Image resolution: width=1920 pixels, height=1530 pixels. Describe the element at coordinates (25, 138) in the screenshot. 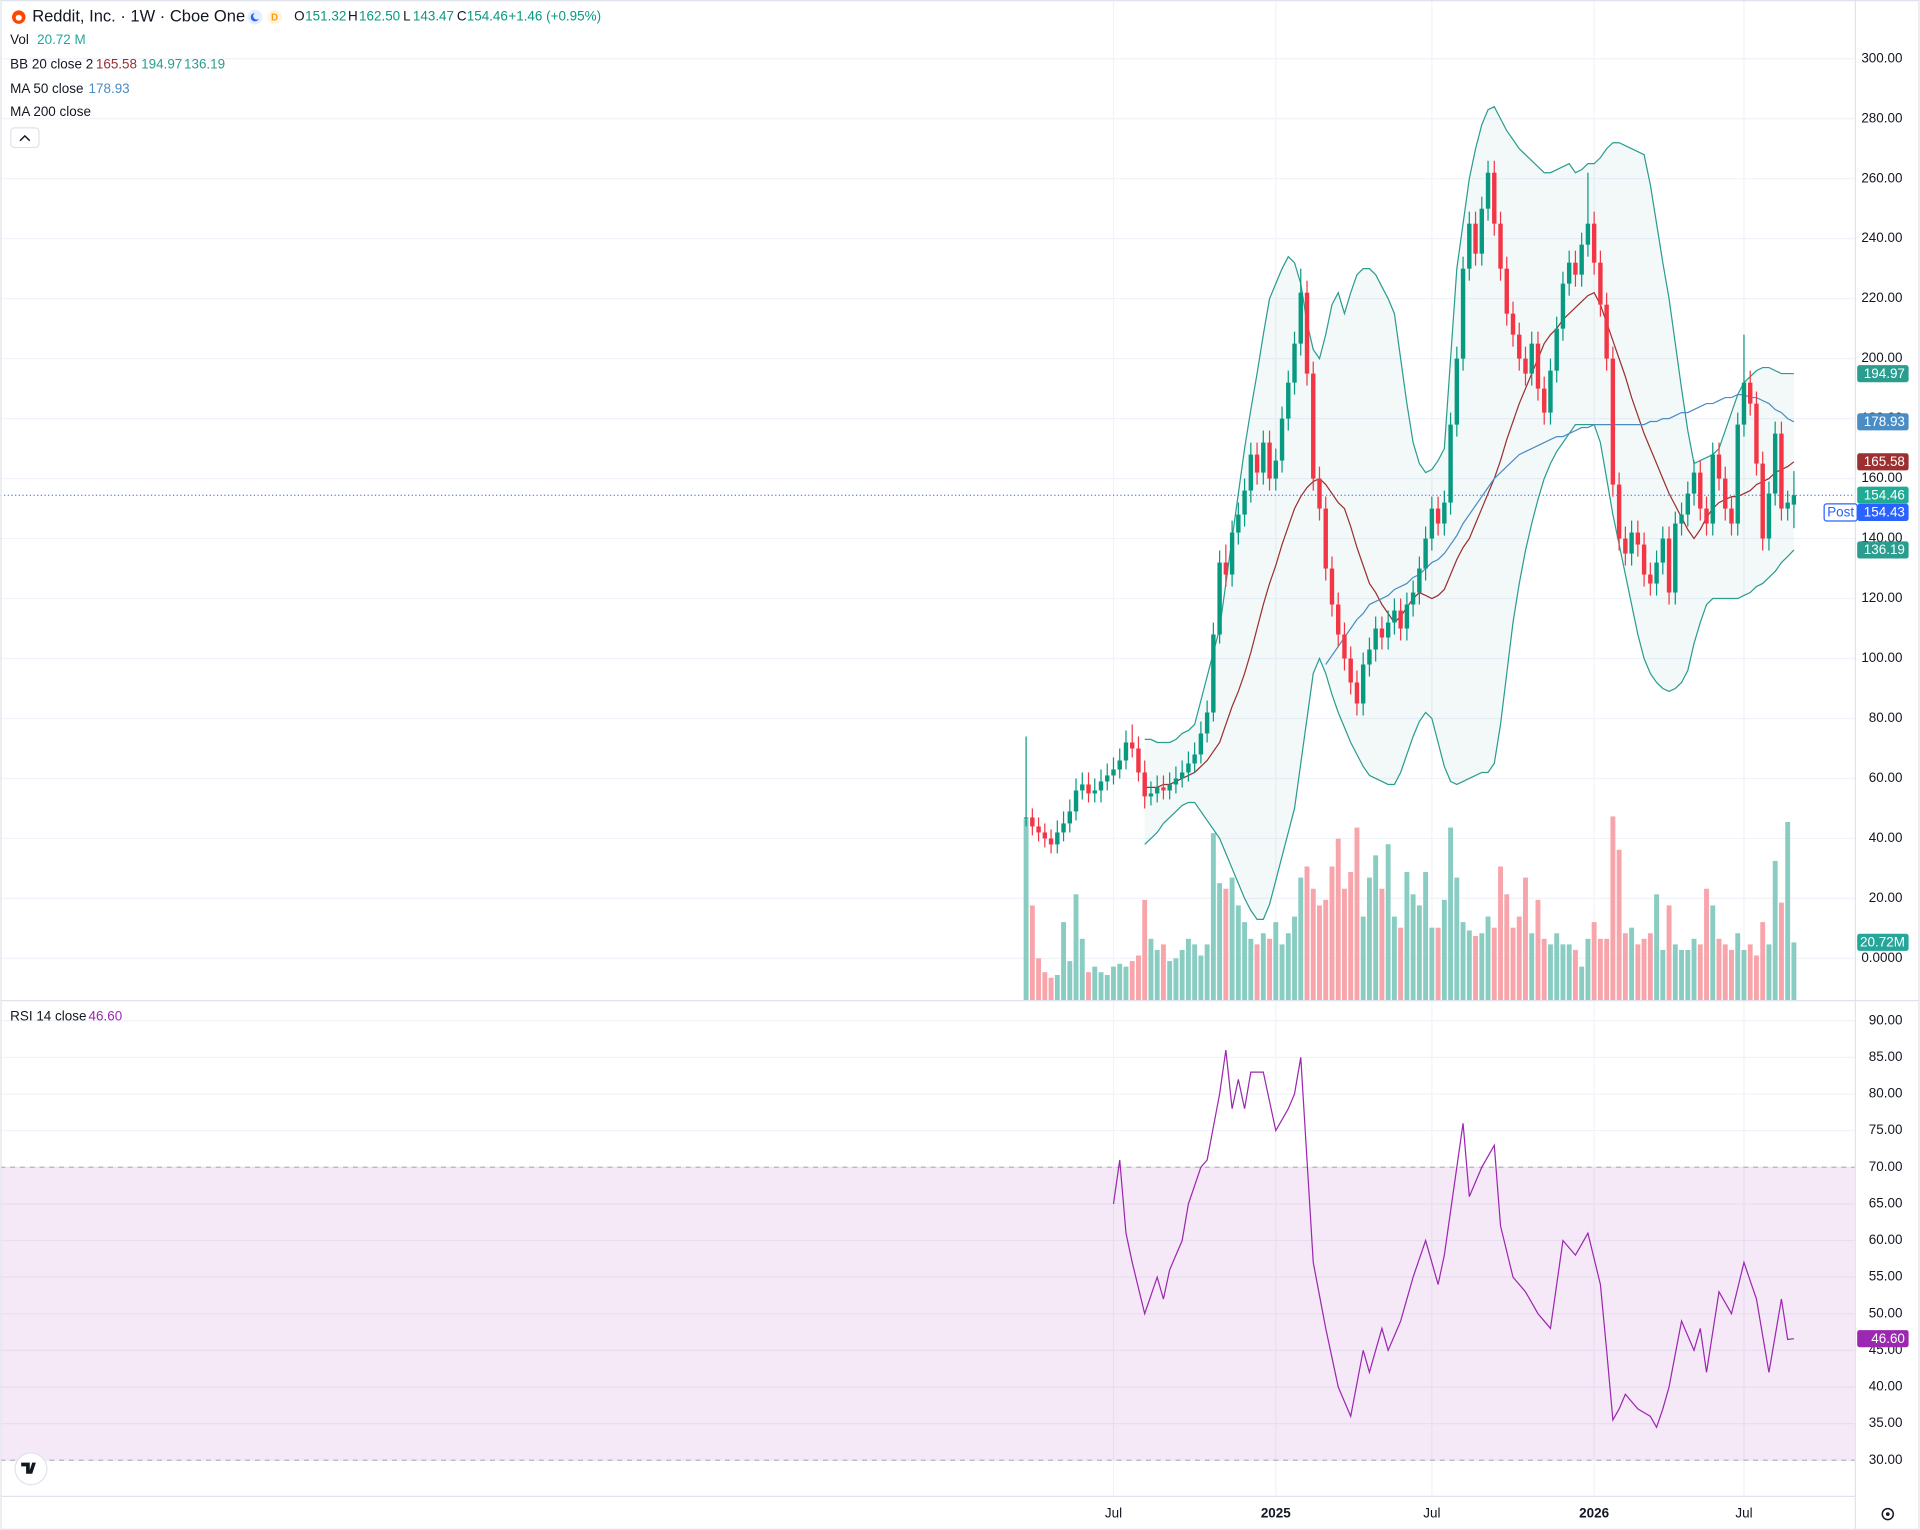

I see `collapse-button` at that location.